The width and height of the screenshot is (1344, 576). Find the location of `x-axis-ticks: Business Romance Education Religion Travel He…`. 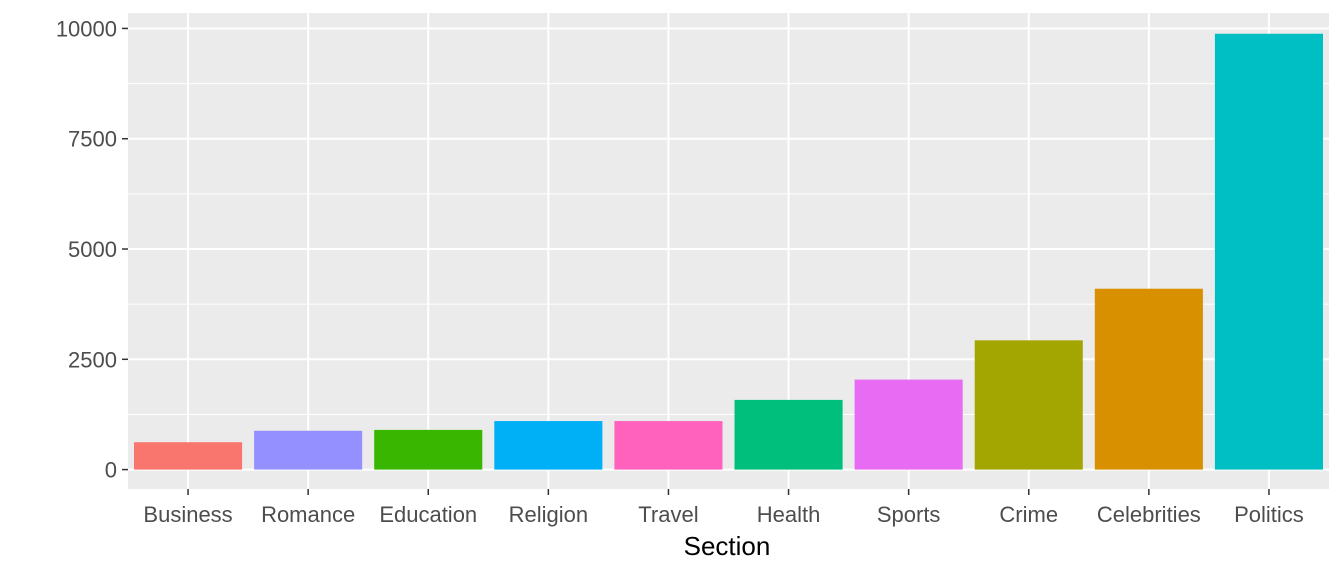

x-axis-ticks: Business Romance Education Religion Travel He… is located at coordinates (723, 508).